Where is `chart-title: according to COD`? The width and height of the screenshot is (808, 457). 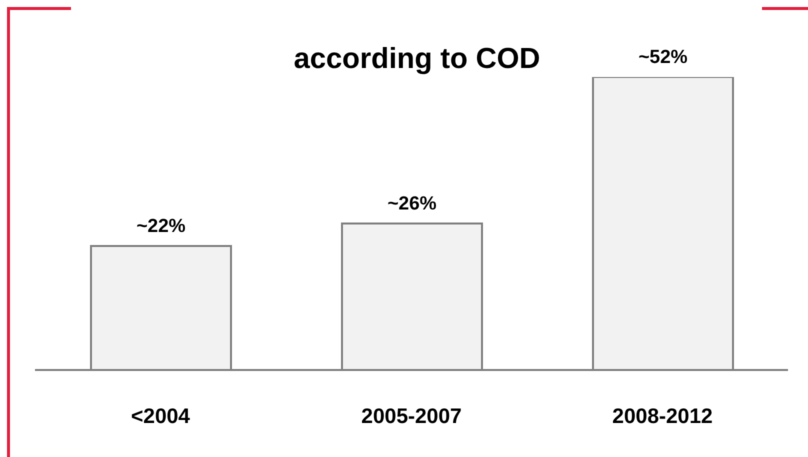
chart-title: according to COD is located at coordinates (417, 59).